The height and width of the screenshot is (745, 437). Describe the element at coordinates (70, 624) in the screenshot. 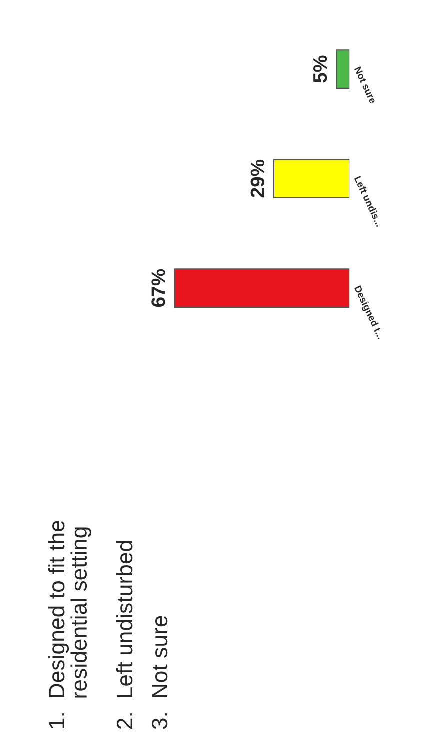

I see `text: 1. Designed to fit the residential setting` at that location.